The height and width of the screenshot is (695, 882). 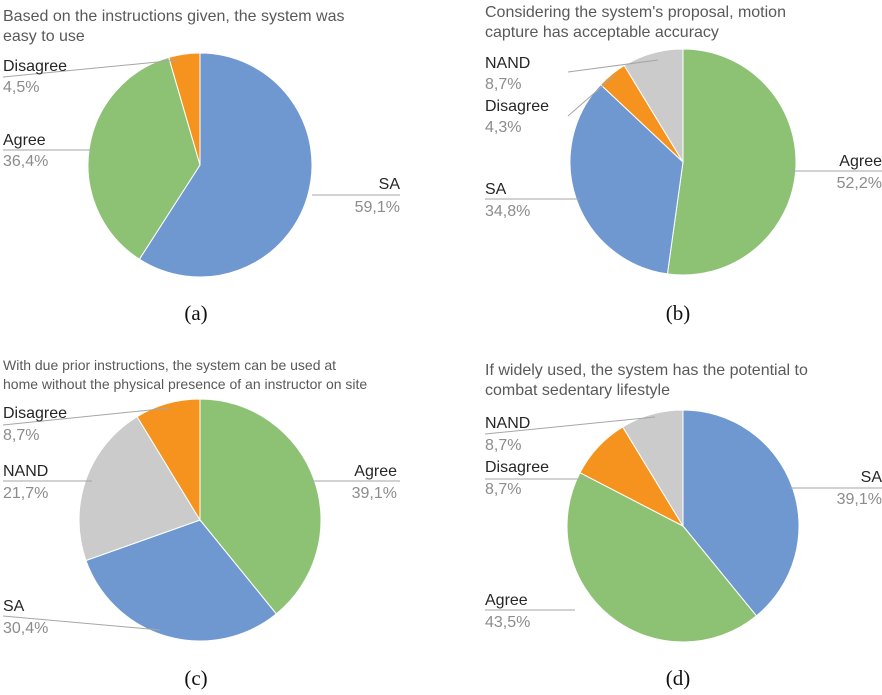 I want to click on chart-b-slice-nand, so click(x=653, y=106).